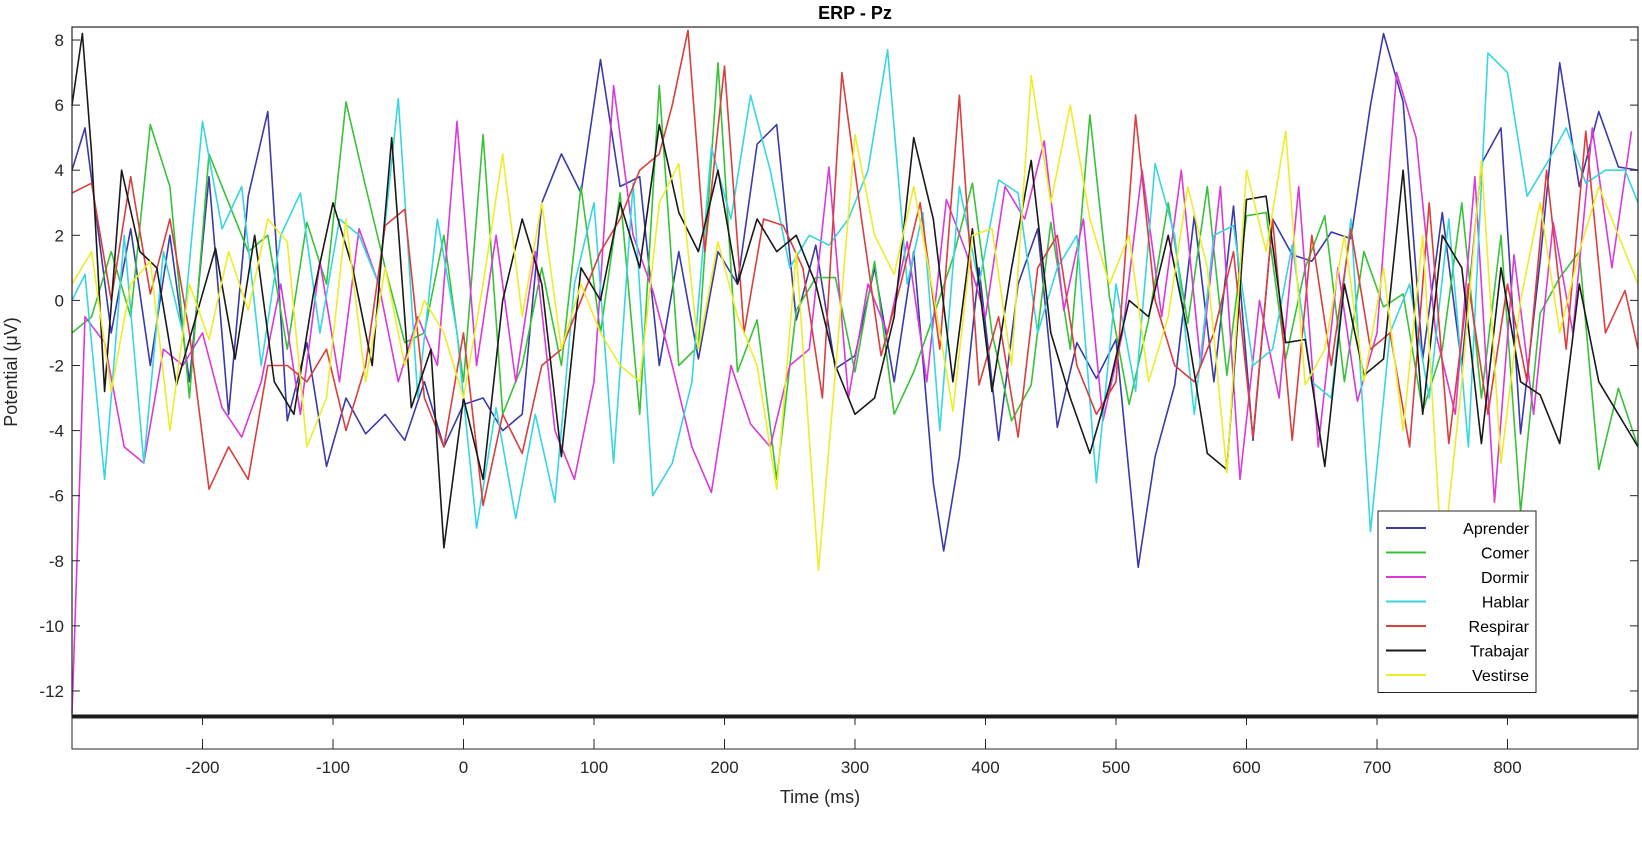 This screenshot has height=845, width=1642. Describe the element at coordinates (333, 767) in the screenshot. I see `x-tick-label: -100` at that location.